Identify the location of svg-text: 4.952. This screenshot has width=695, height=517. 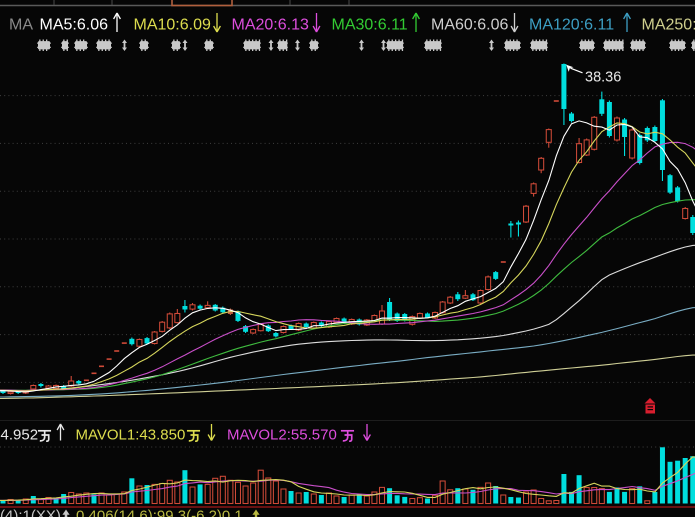
(20, 435).